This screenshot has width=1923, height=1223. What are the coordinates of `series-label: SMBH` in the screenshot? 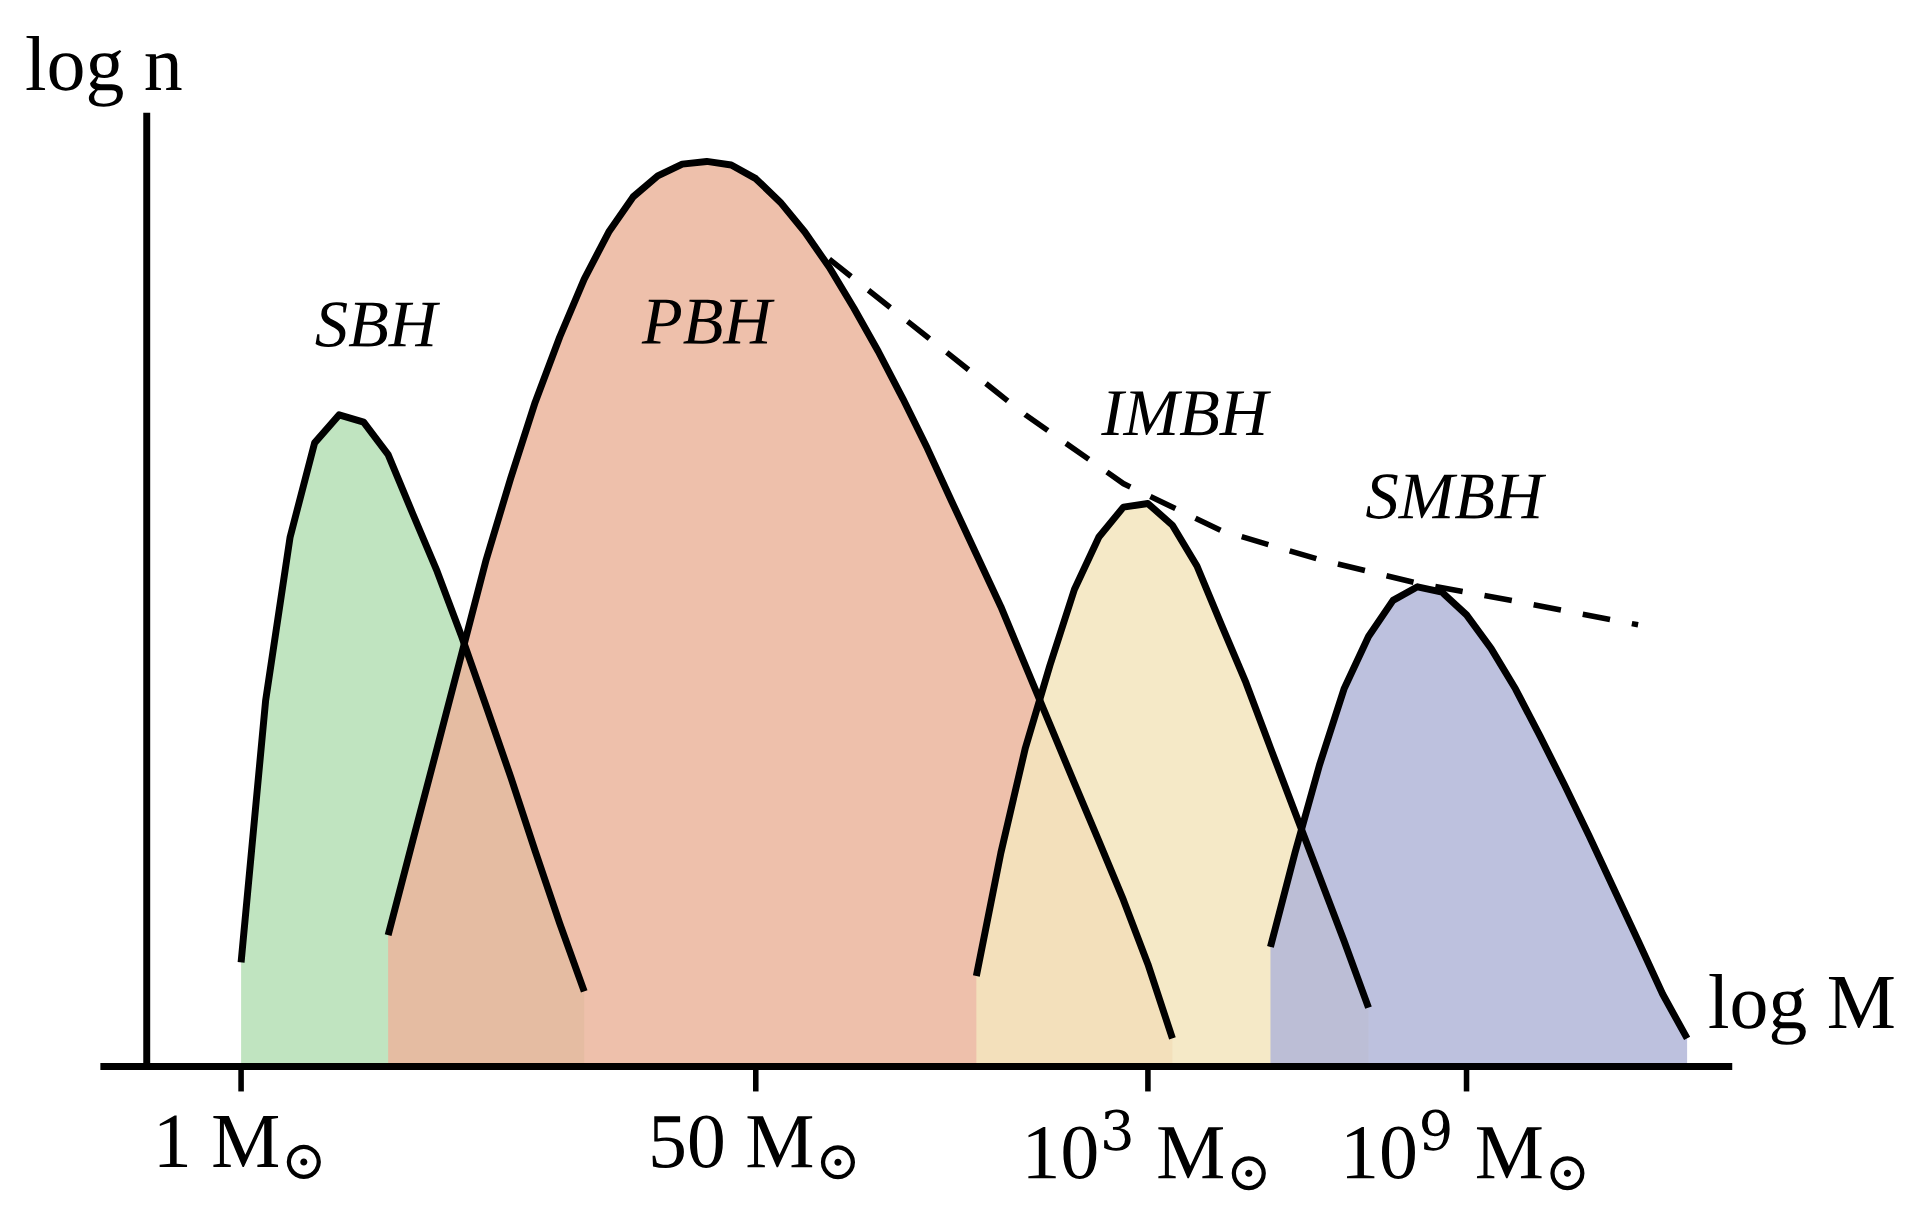 It's located at (1456, 496).